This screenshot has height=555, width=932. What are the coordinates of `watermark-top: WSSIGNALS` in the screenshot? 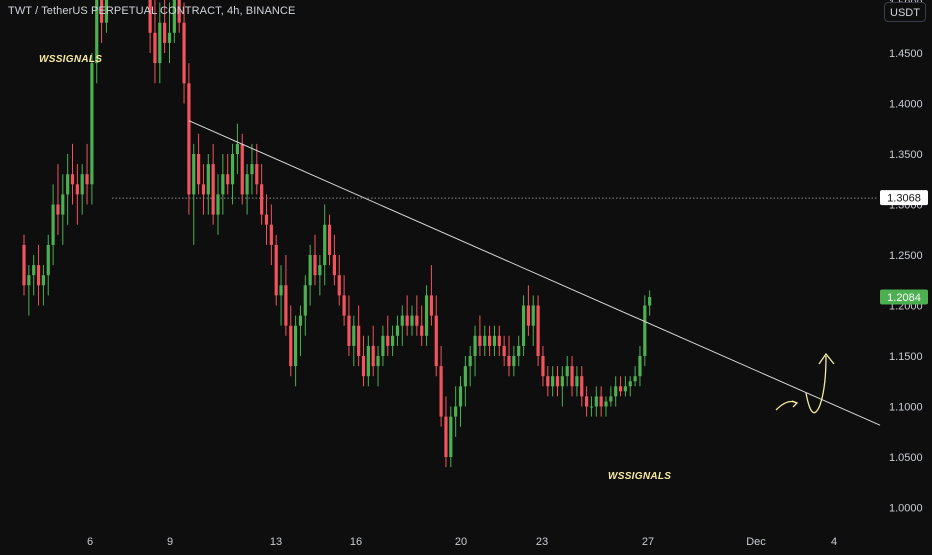 It's located at (71, 59).